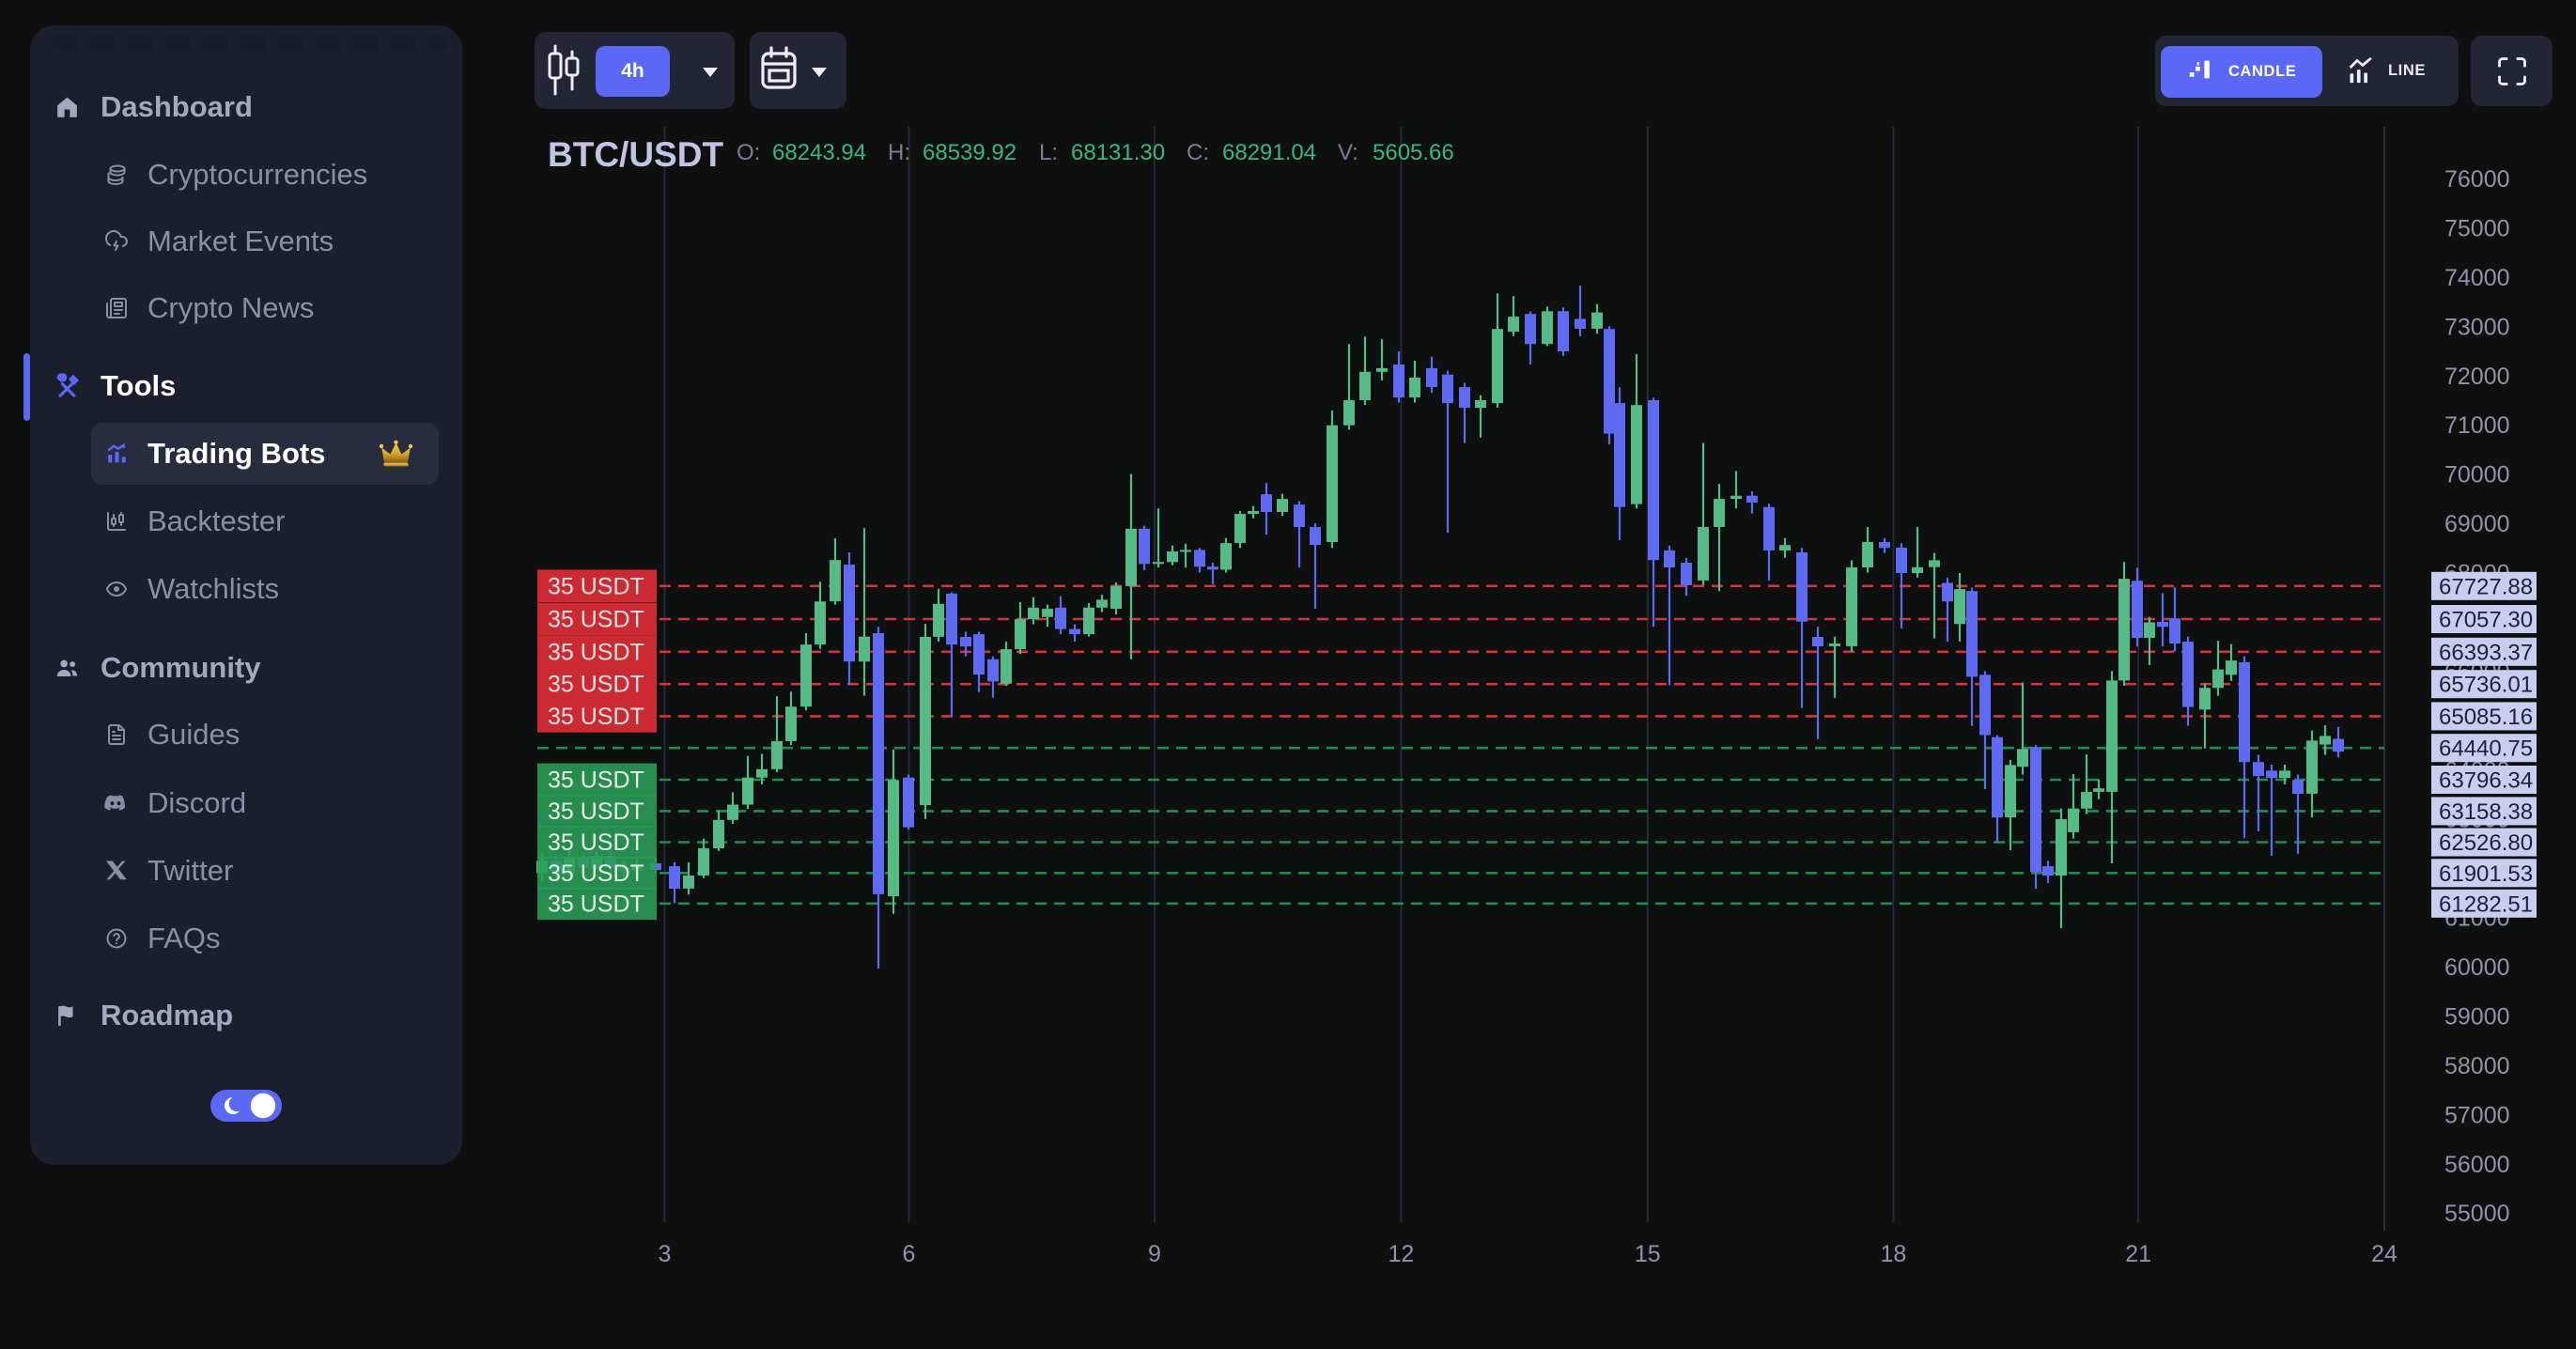 This screenshot has width=2576, height=1349. What do you see at coordinates (2138, 1254) in the screenshot?
I see `svg-text: 21` at bounding box center [2138, 1254].